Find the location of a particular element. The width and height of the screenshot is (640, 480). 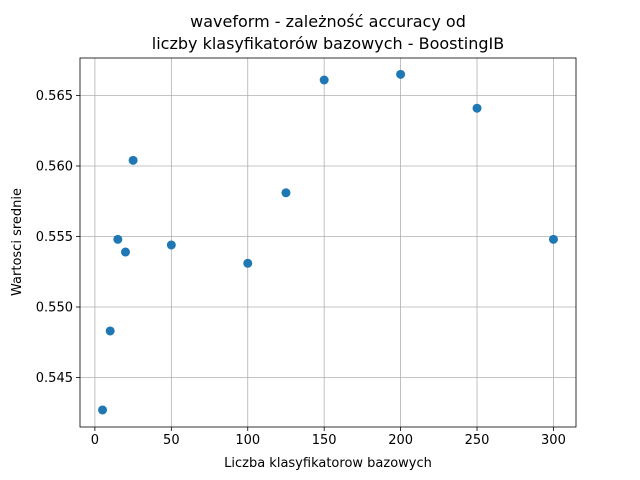

y-axis-label: Wartosci srednie is located at coordinates (17, 242).